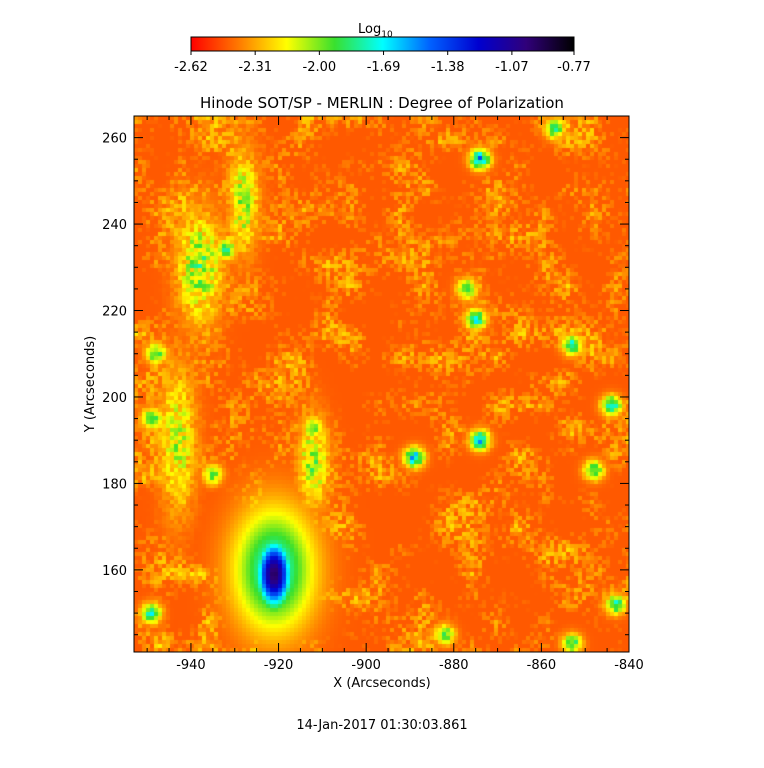 This screenshot has height=768, width=764. Describe the element at coordinates (114, 225) in the screenshot. I see `y-tick-label: 240` at that location.